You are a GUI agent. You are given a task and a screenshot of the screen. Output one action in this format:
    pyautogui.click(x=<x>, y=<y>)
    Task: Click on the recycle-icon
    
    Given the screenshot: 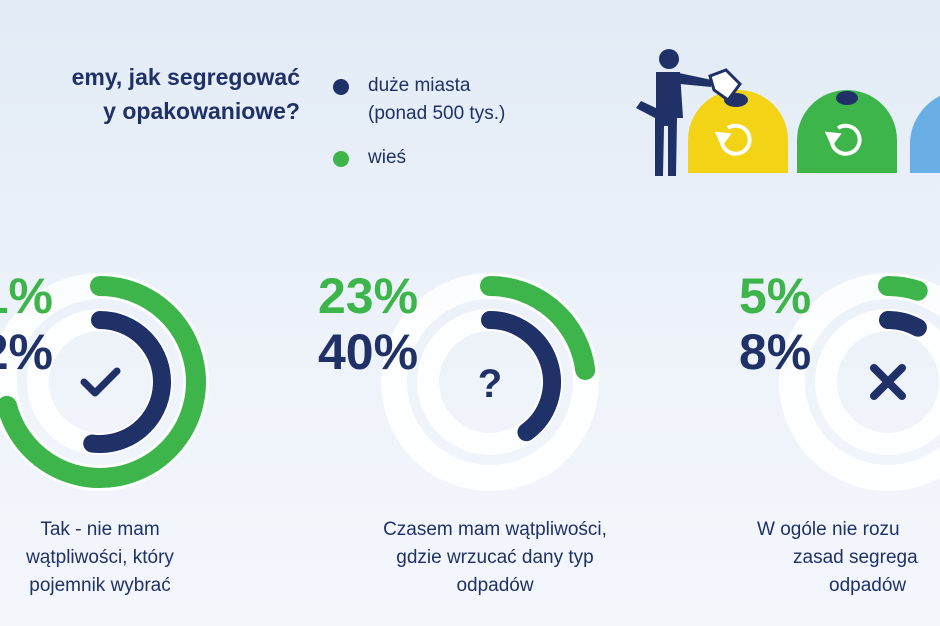 What is the action you would take?
    pyautogui.click(x=788, y=139)
    